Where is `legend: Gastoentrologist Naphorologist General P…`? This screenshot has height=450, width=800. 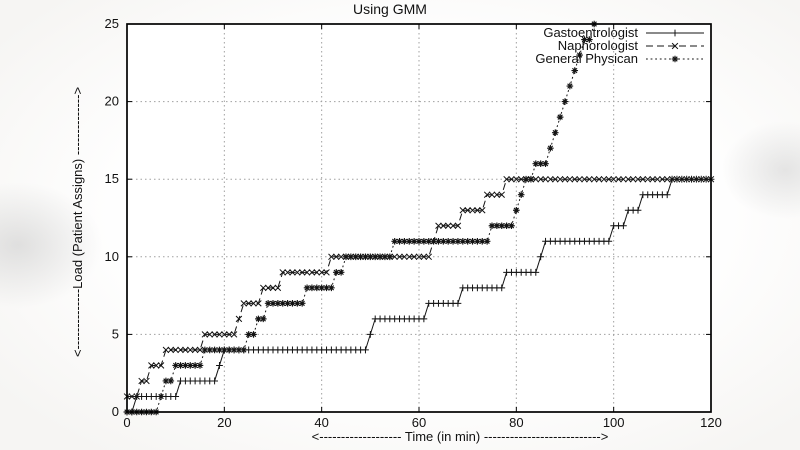
legend: Gastoentrologist Naphorologist General P… is located at coordinates (619, 45).